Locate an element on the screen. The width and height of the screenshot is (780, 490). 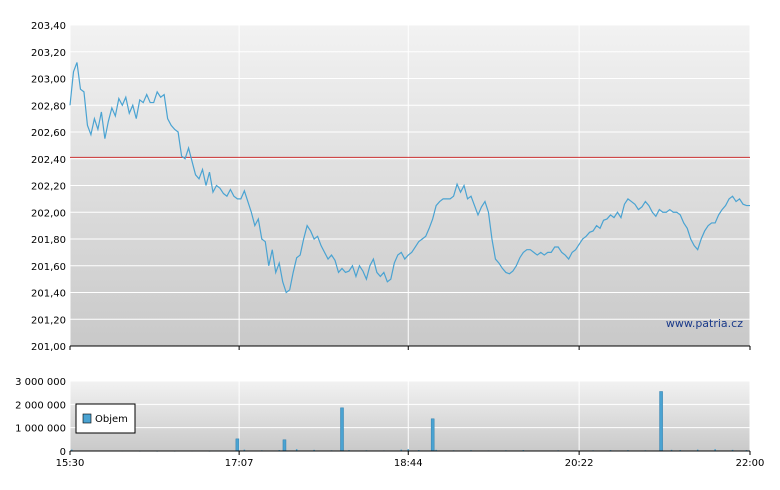
volume-y-tick-label: 1 000 000 is located at coordinates (40, 429).